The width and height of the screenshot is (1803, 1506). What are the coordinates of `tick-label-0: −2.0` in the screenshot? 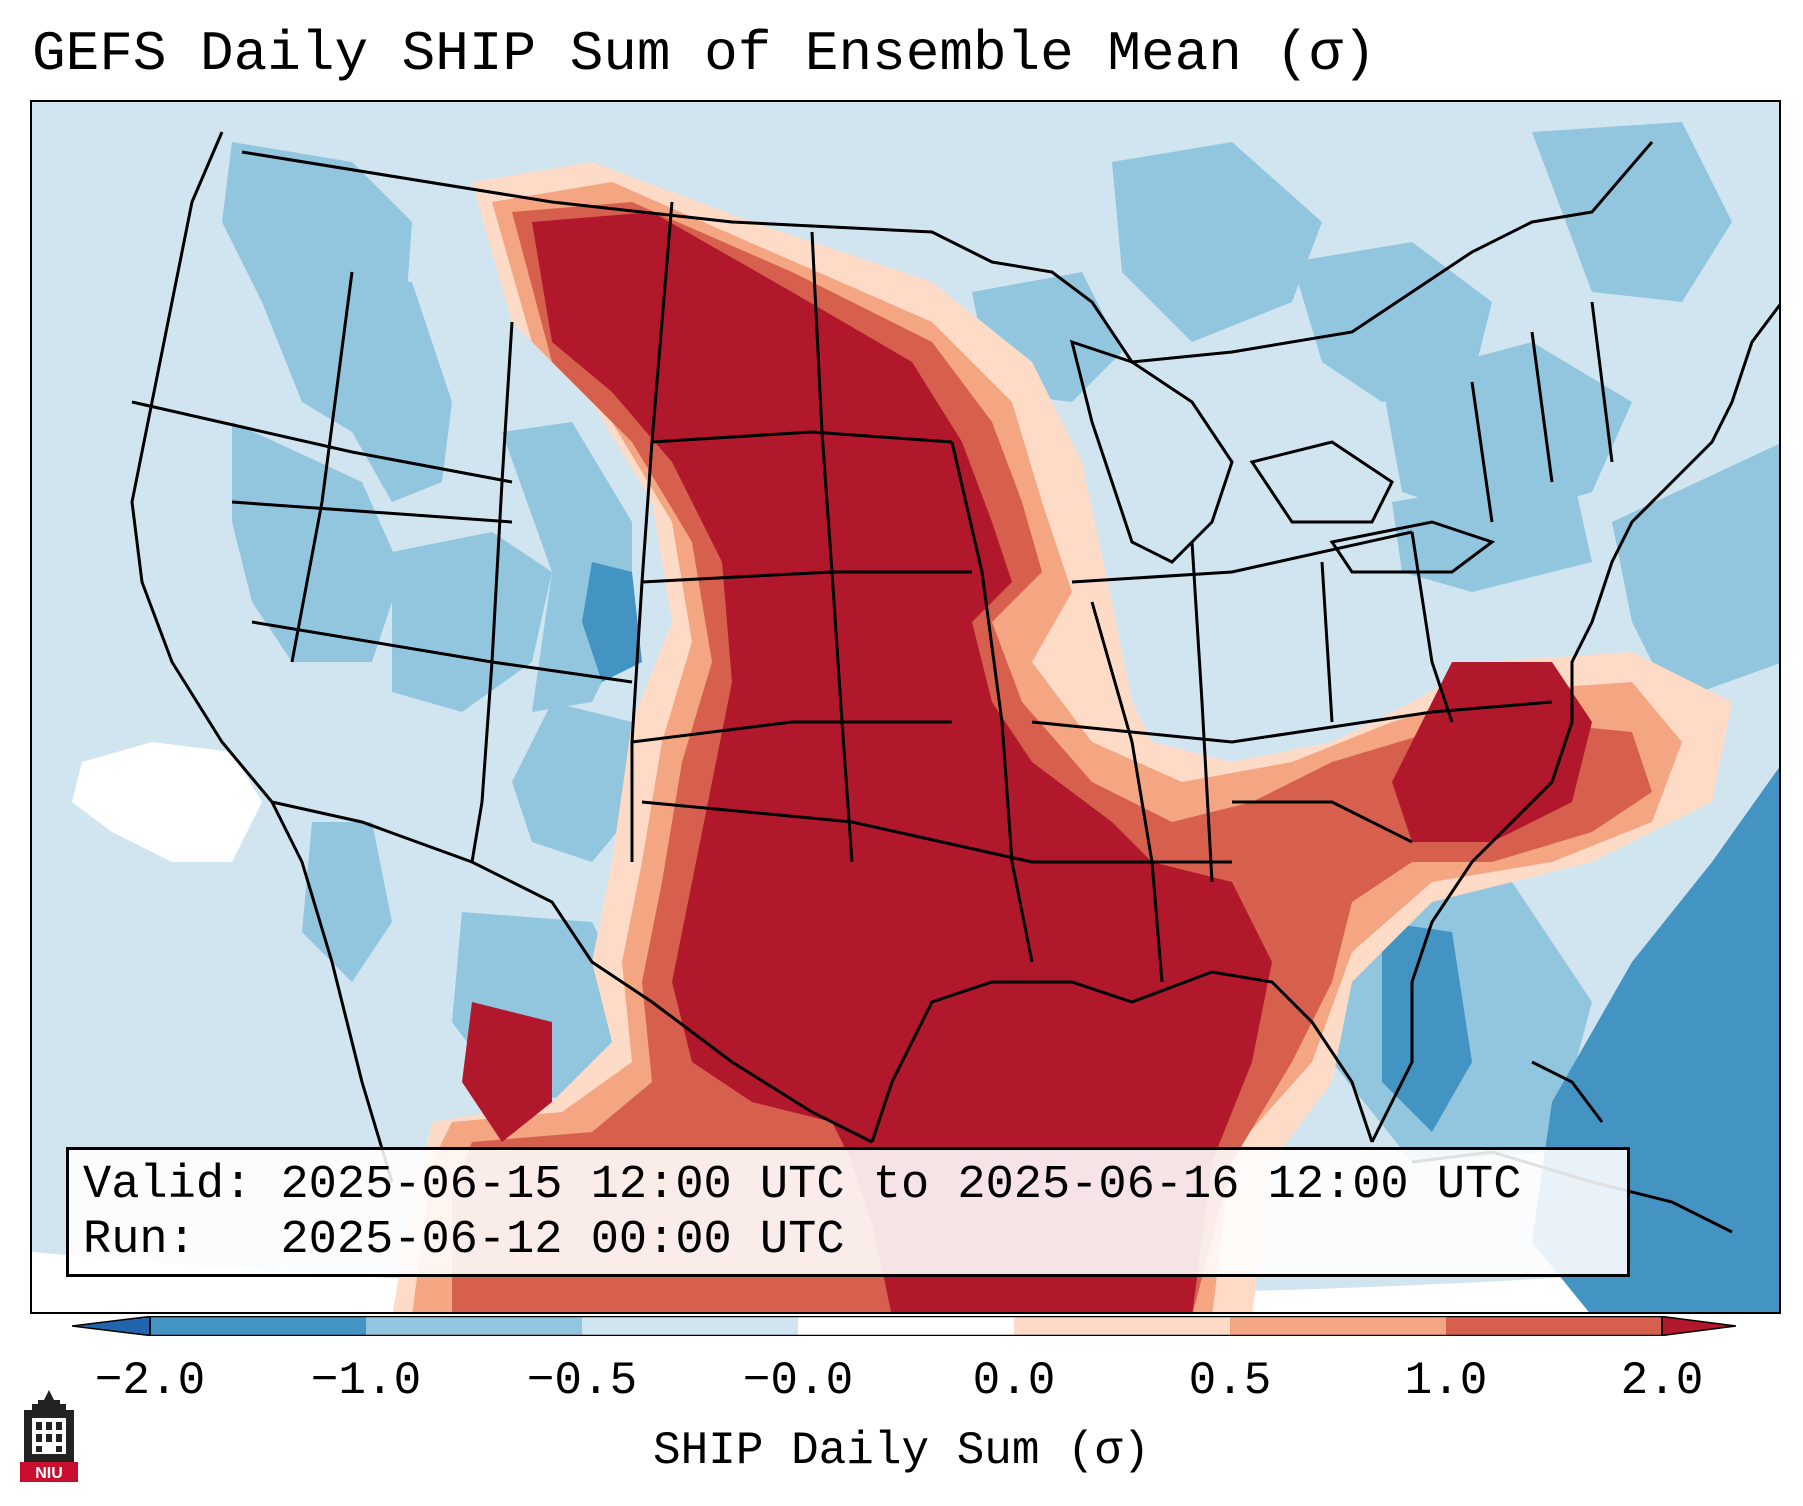 It's located at (150, 1381).